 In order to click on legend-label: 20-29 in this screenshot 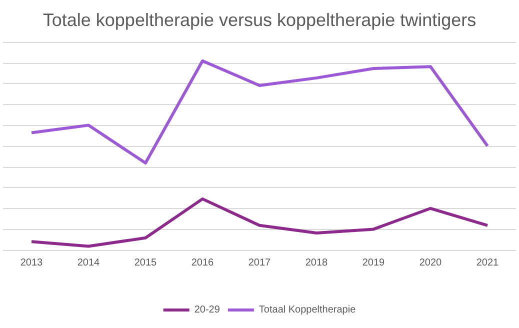, I will do `click(207, 310)`.